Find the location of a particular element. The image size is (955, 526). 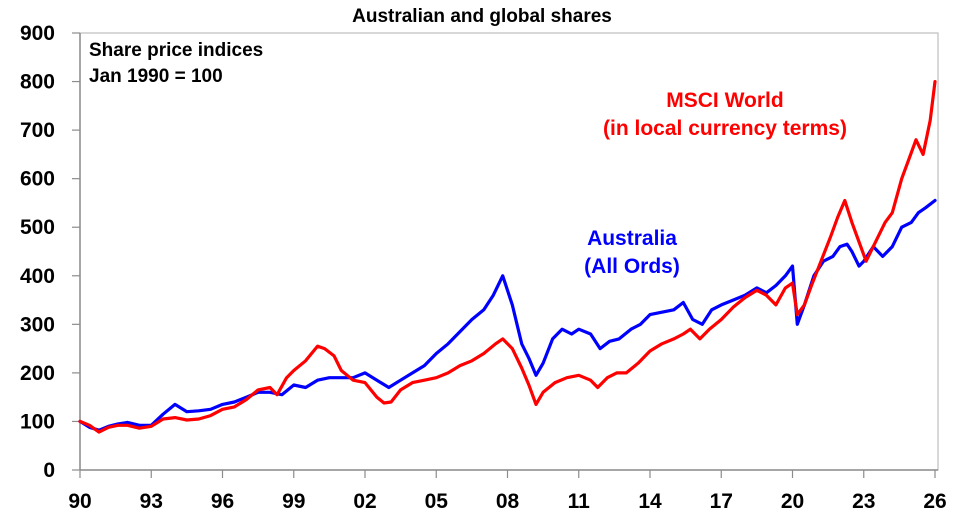

y-tick-label: 0 is located at coordinates (49, 470).